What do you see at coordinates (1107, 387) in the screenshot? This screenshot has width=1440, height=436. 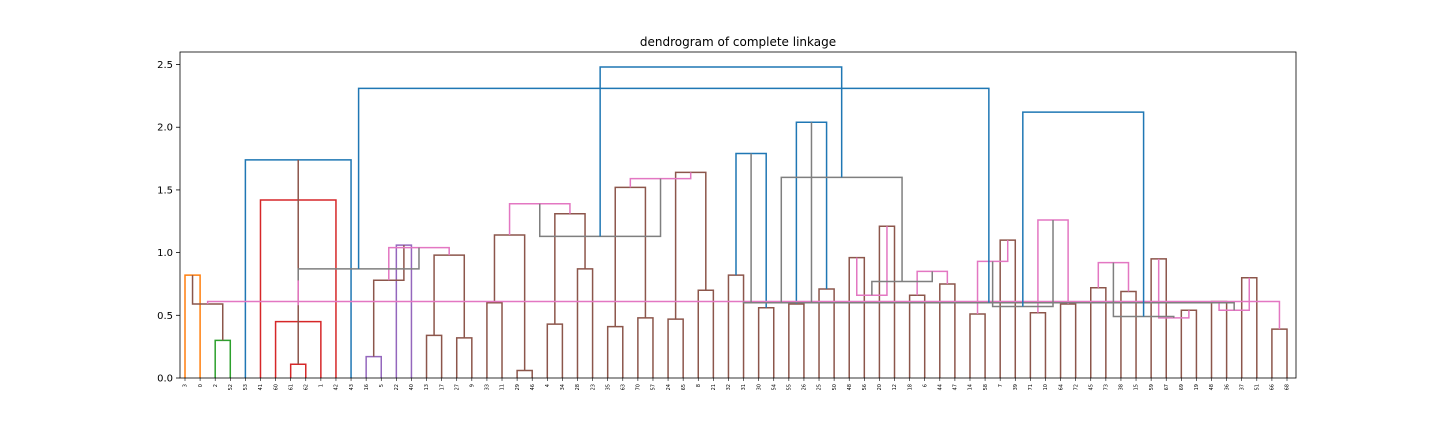 I see `leaf-label: 73` at bounding box center [1107, 387].